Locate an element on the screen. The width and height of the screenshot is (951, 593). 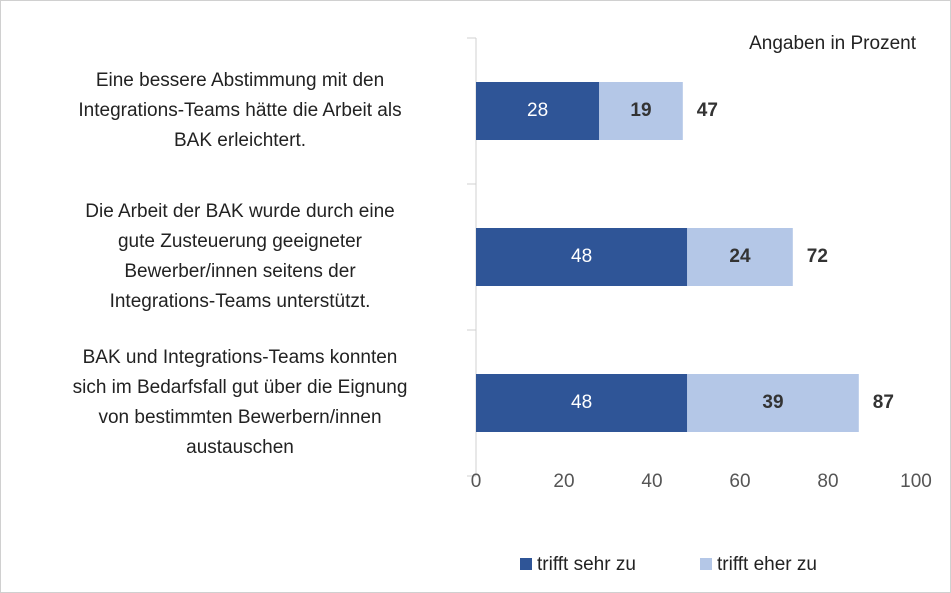
category-label: austauschen is located at coordinates (240, 447).